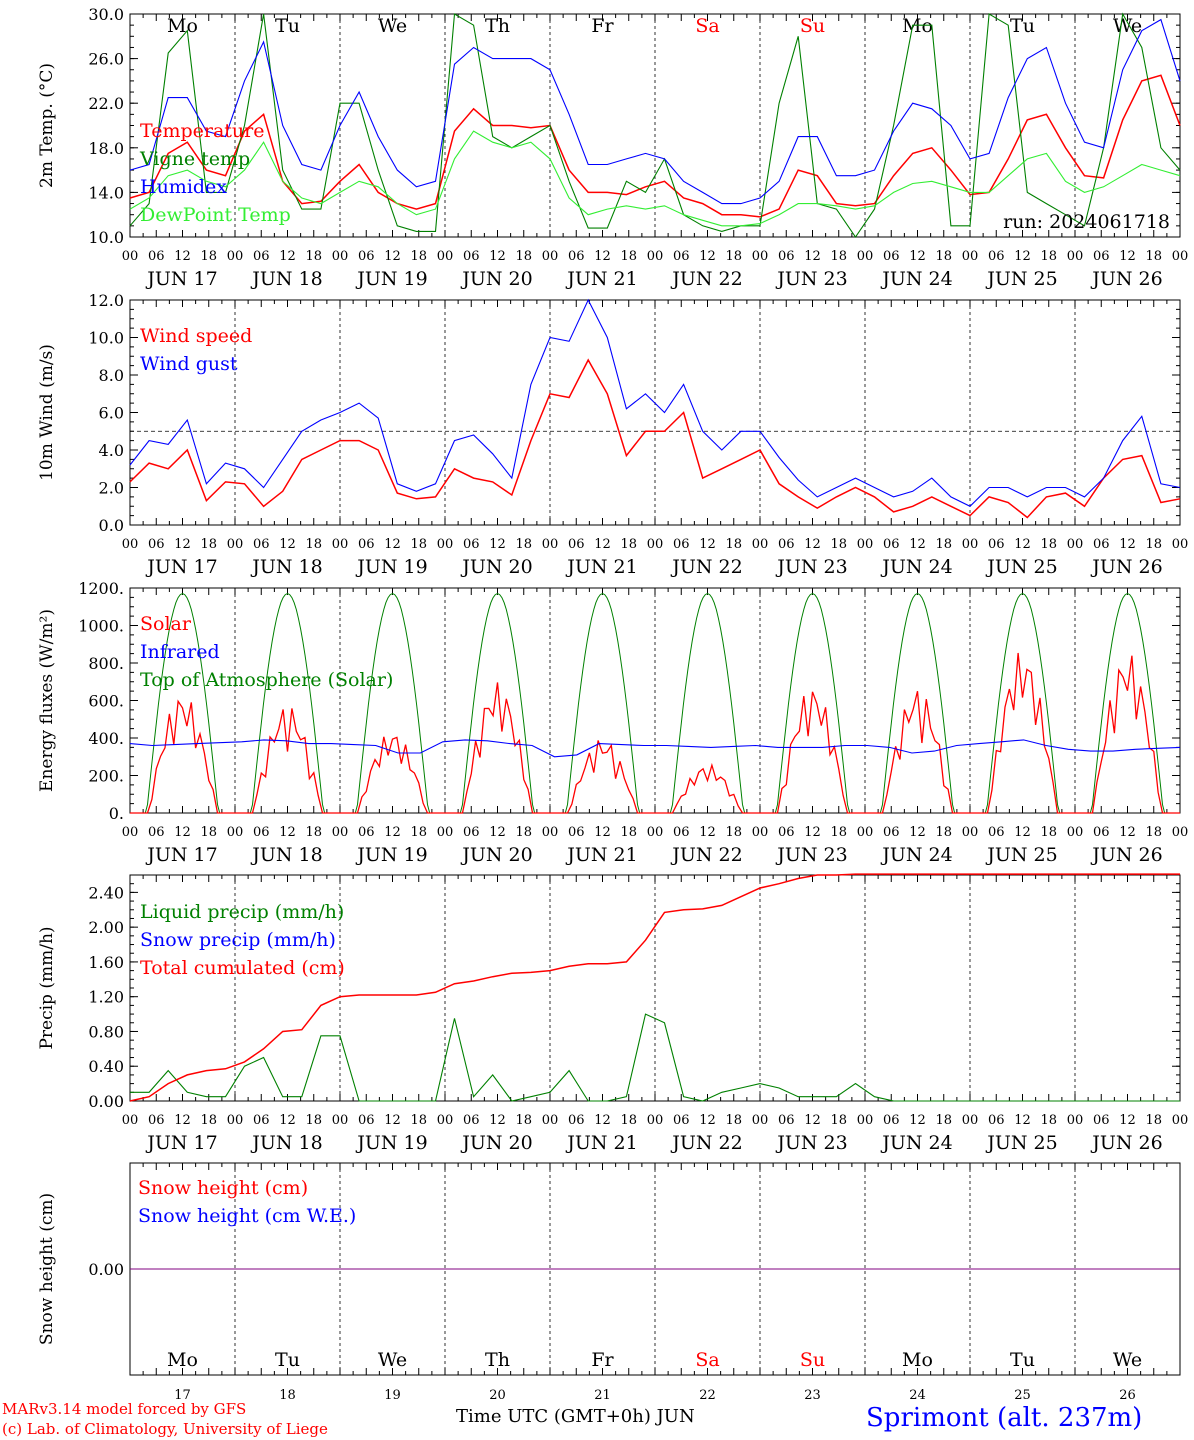  What do you see at coordinates (202, 131) in the screenshot?
I see `legend-item: Temperature` at bounding box center [202, 131].